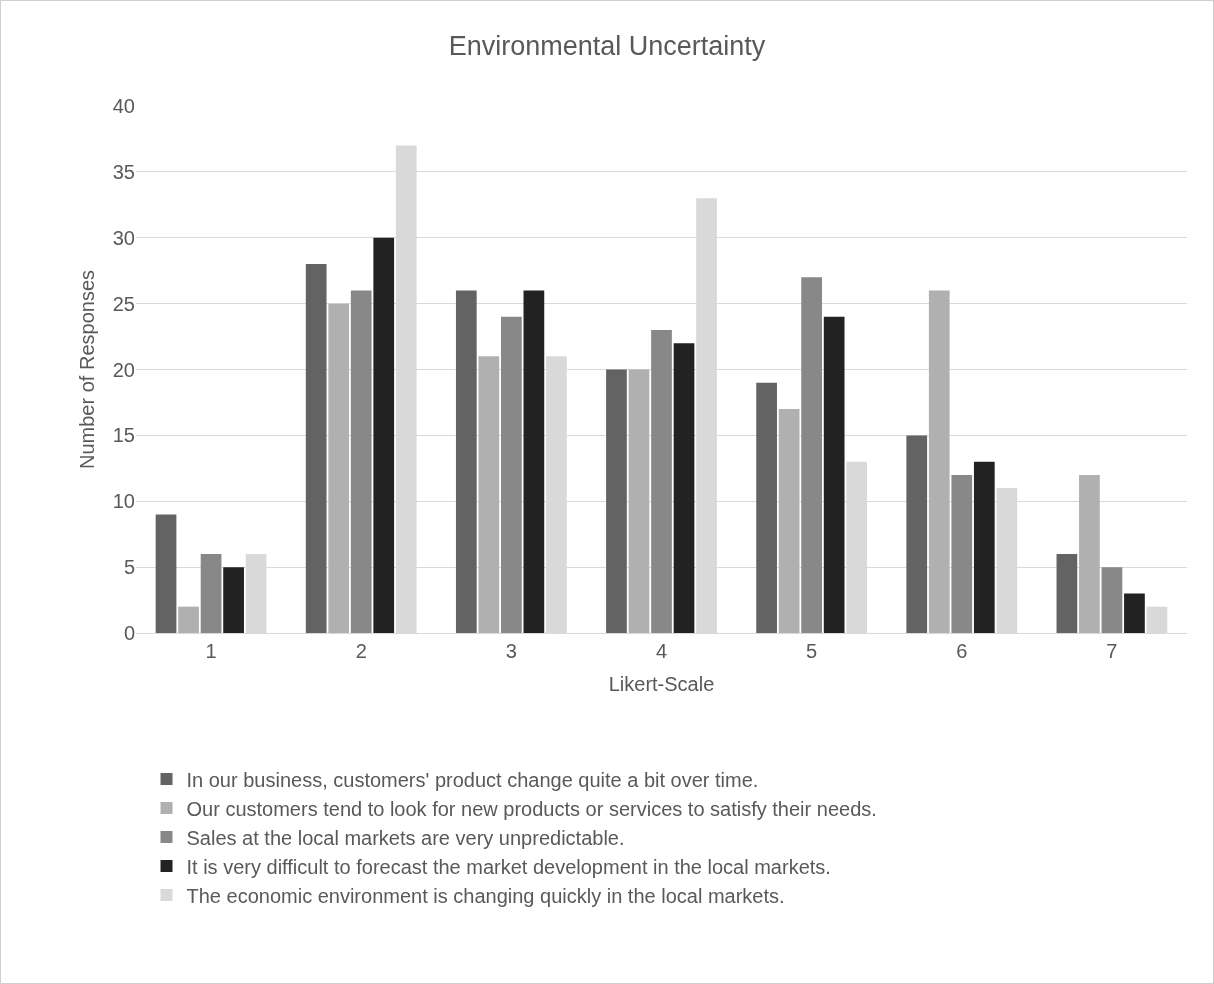  Describe the element at coordinates (472, 779) in the screenshot. I see `legend-label: In our business, customers' product change quite a bit over time.` at that location.